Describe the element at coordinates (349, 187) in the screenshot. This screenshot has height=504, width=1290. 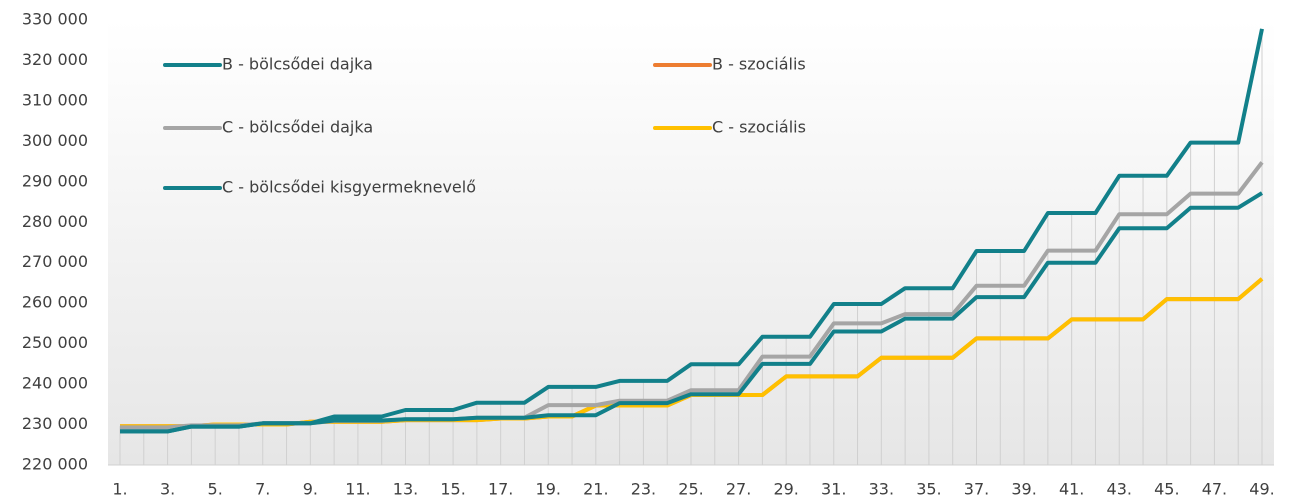
I see `legend-label: C - bölcsődei kisgyermeknevelő` at that location.